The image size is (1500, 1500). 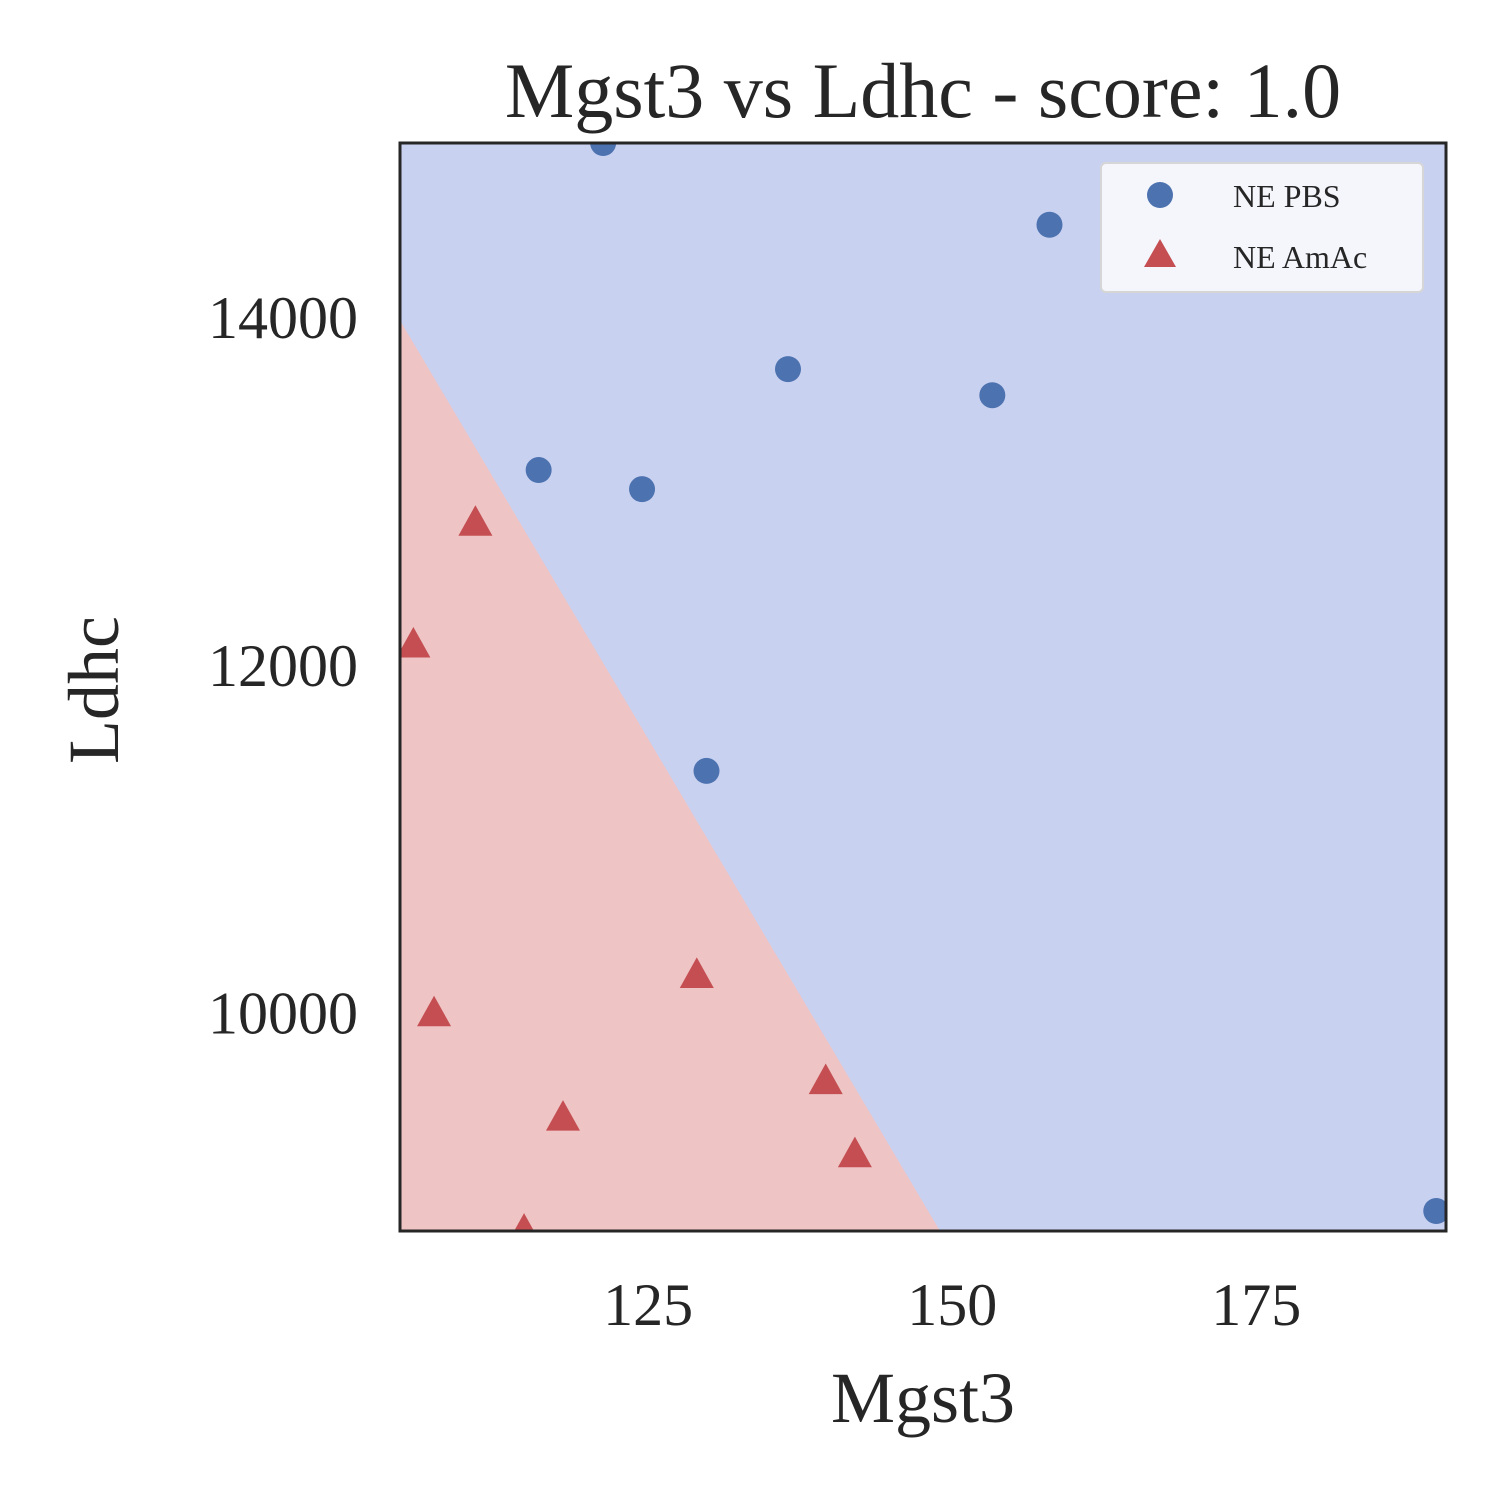 I want to click on legend-marker-ne-pbs, so click(x=1160, y=195).